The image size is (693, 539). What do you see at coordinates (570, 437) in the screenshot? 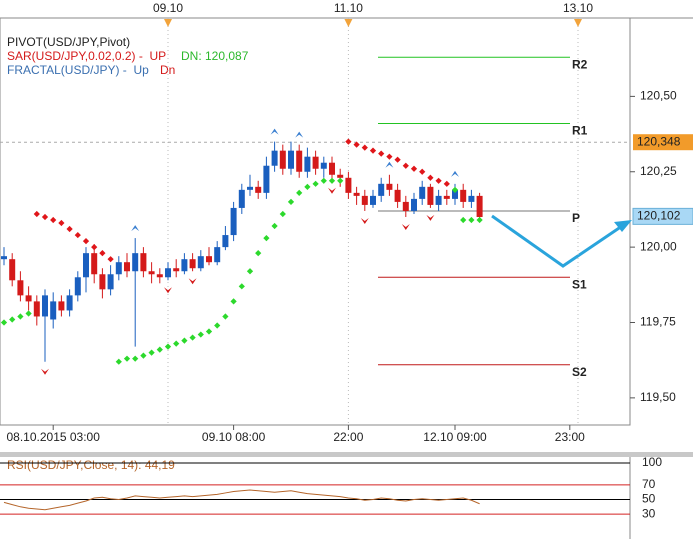
I see `x-tick-label: 23:00` at bounding box center [570, 437].